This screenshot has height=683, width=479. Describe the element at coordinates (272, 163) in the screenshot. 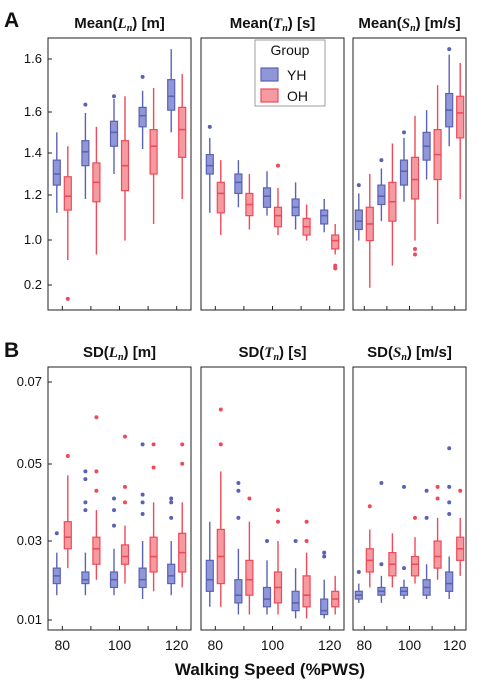

I see `panel-A2: Mean(Tn) [s] Group YH OH` at that location.